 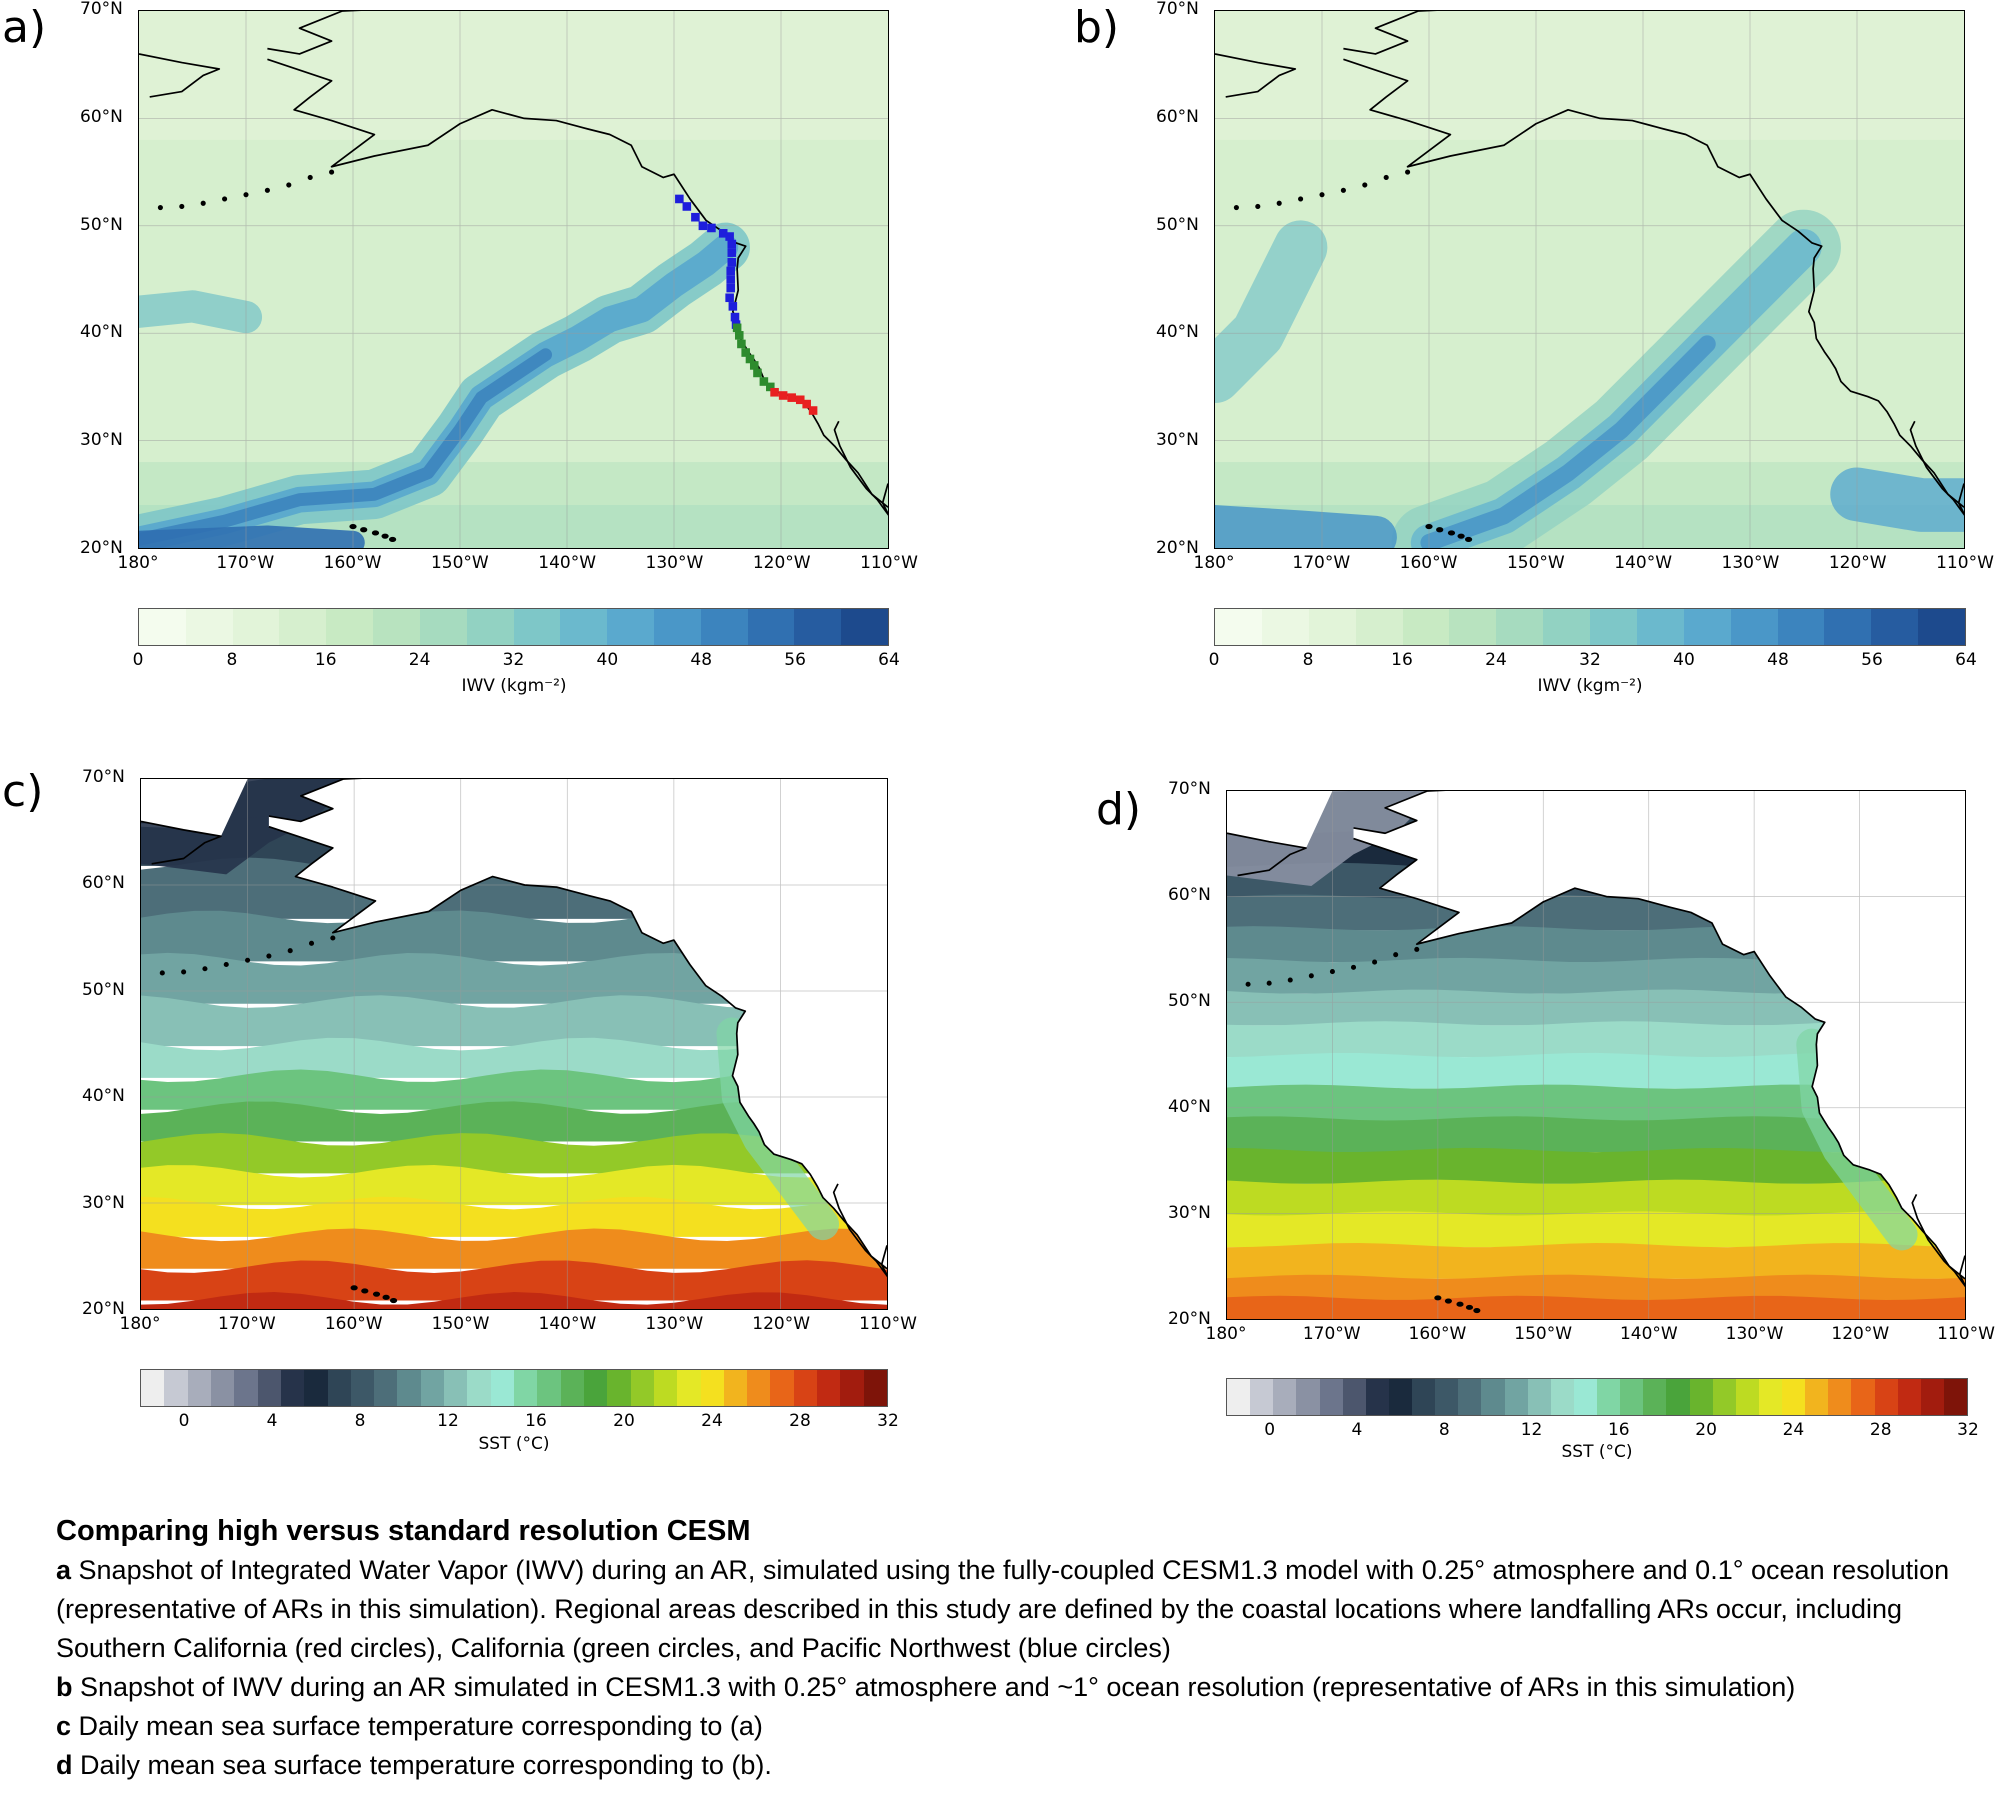 I want to click on caption-key-d: d, so click(x=64, y=1765).